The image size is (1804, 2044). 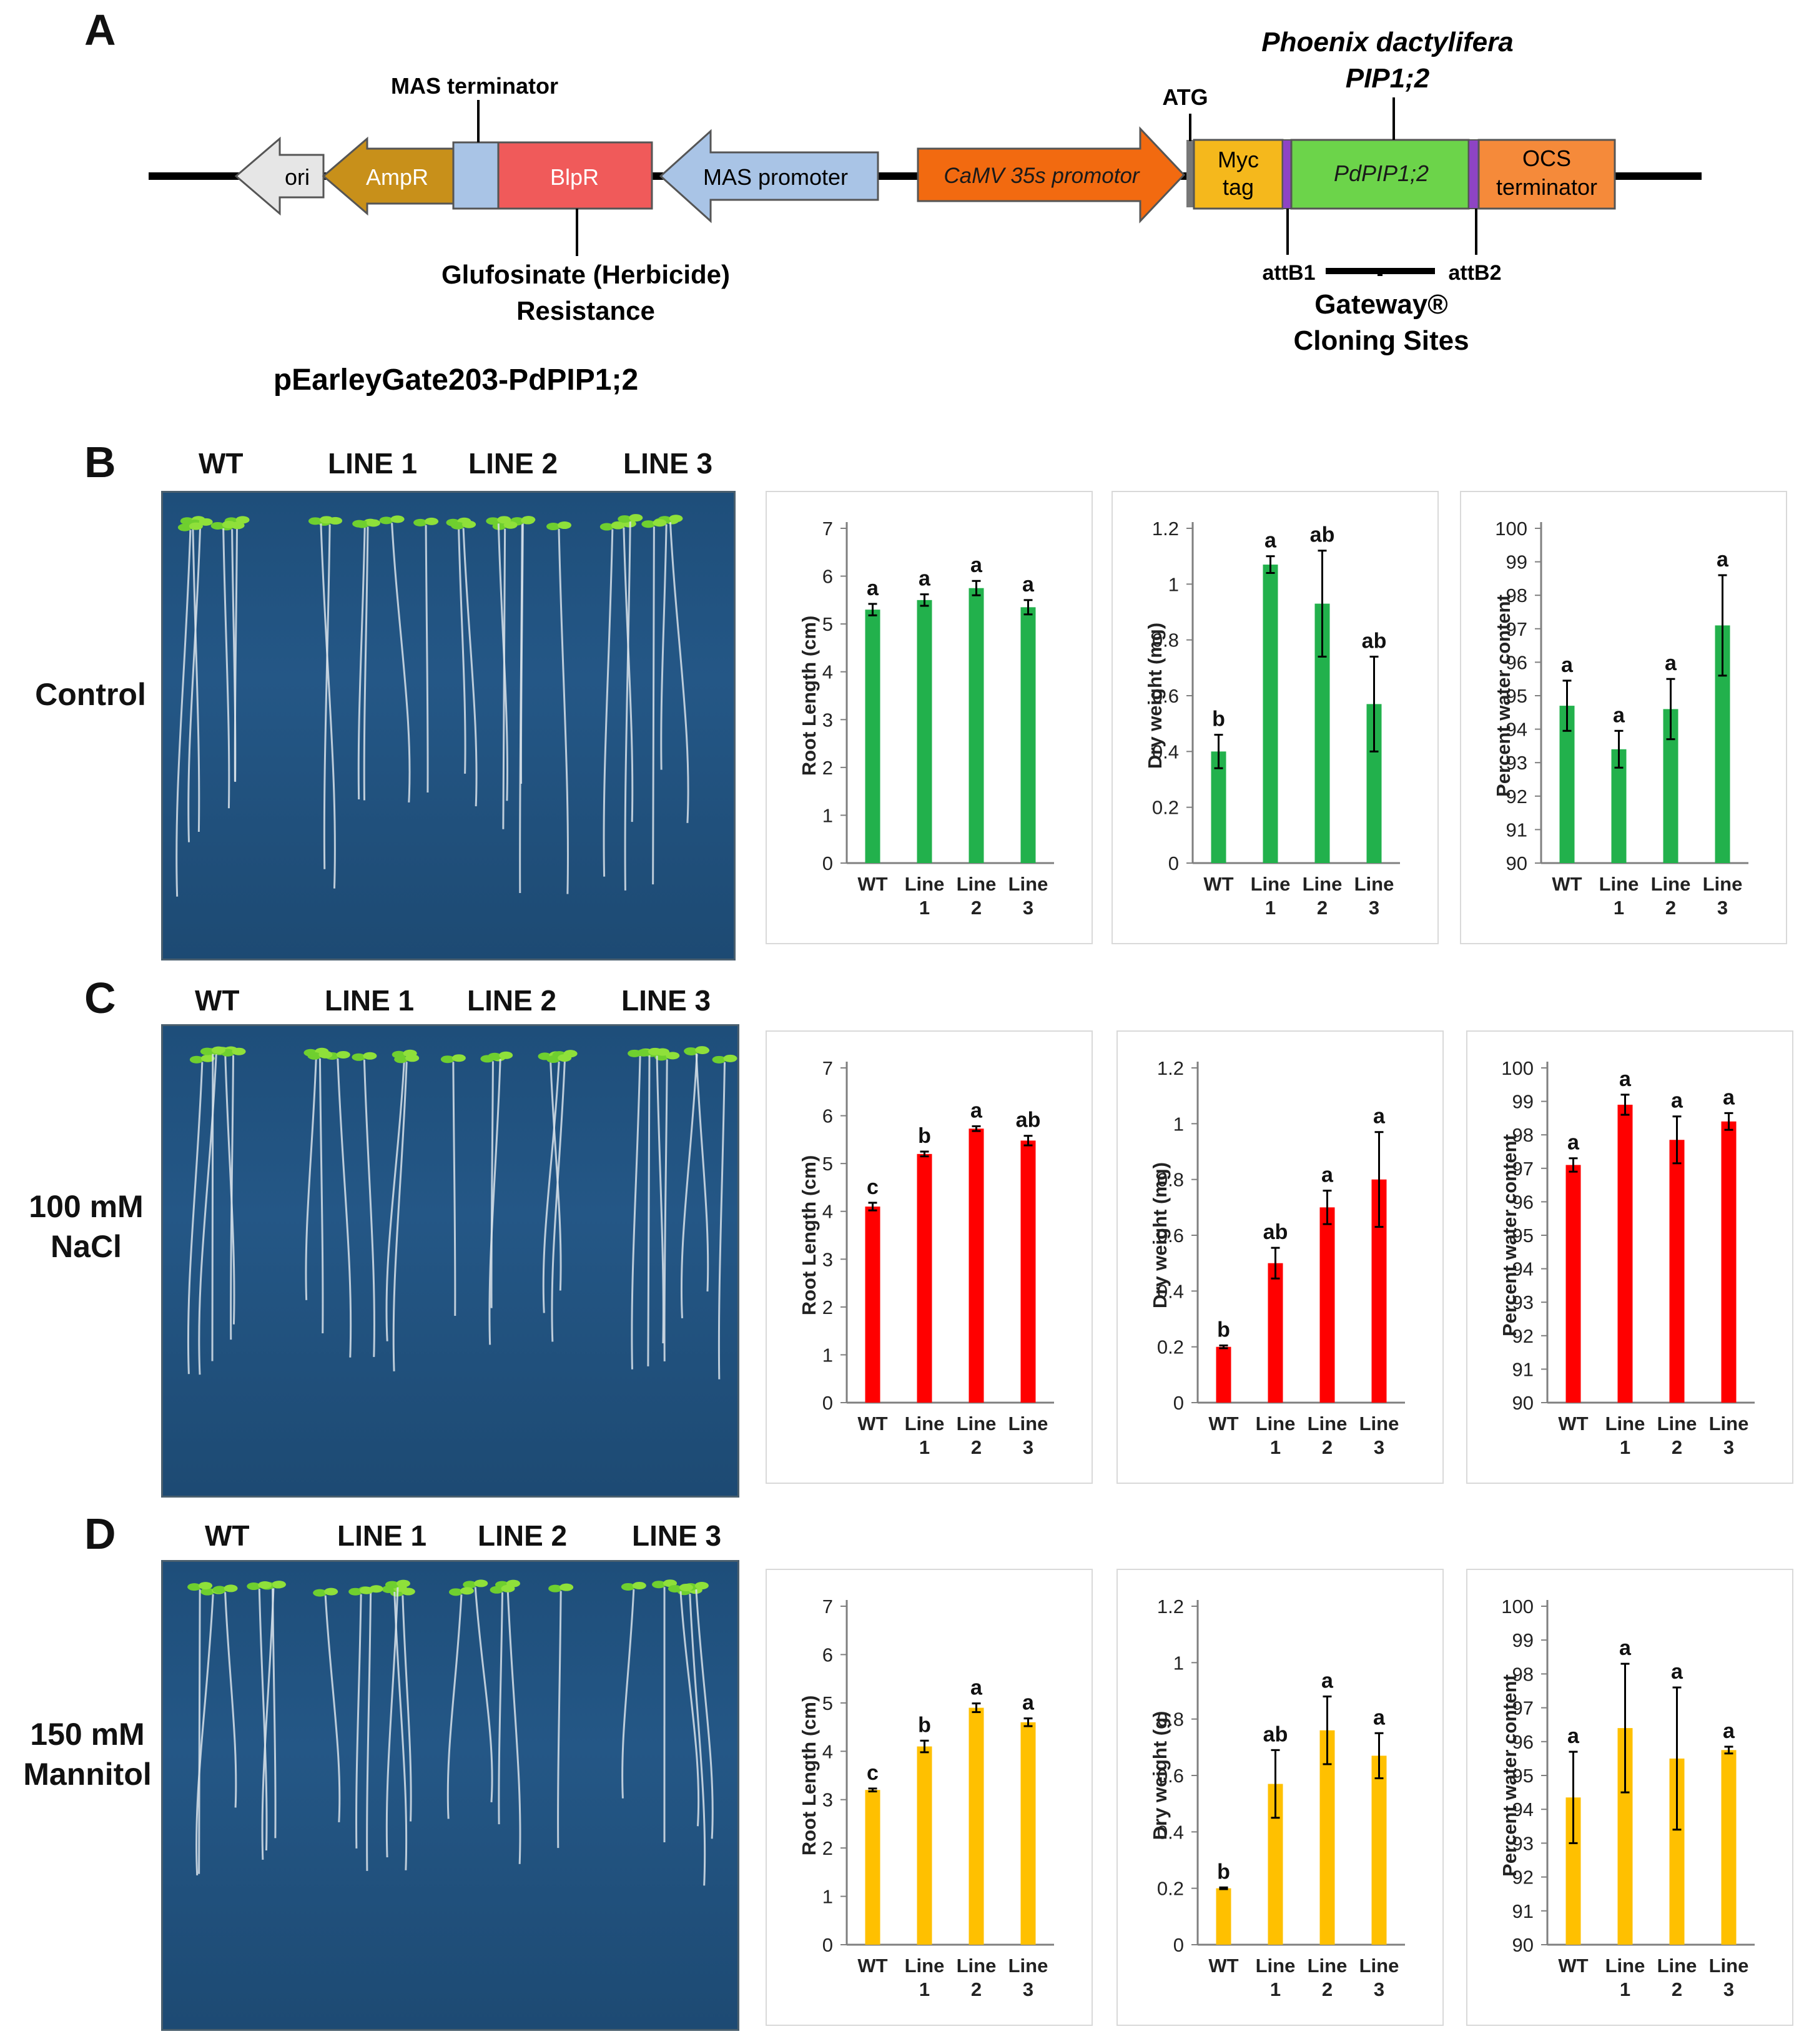 I want to click on seedling-plate-mannitol, so click(x=450, y=1796).